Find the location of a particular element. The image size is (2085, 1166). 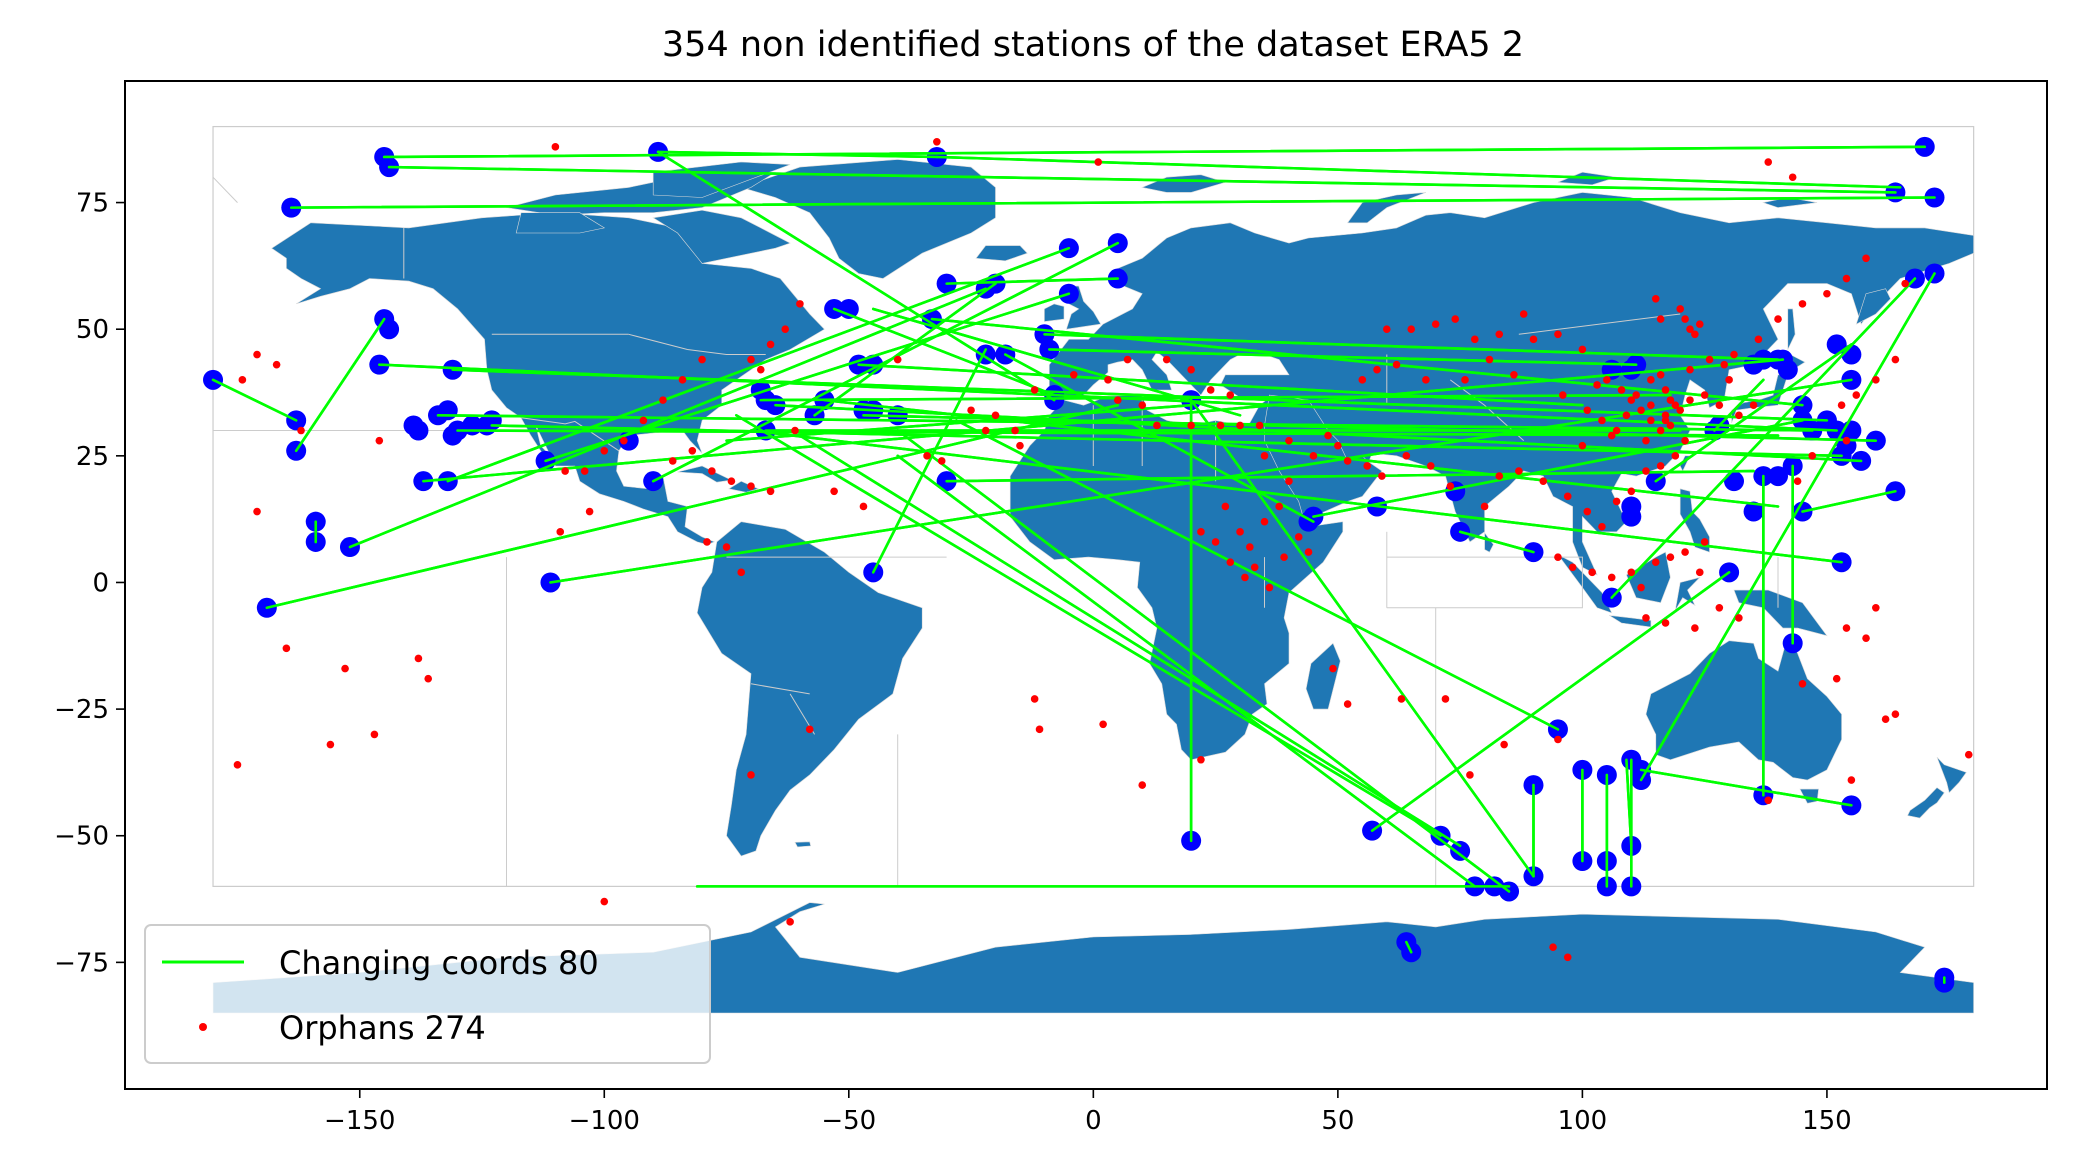

land-falklands is located at coordinates (803, 844).